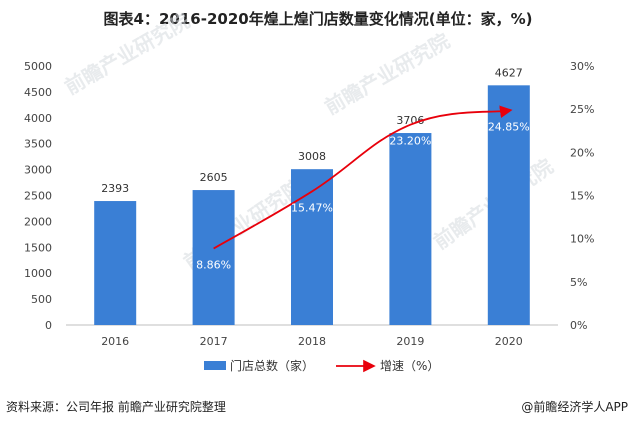 This screenshot has width=636, height=425. Describe the element at coordinates (38, 196) in the screenshot. I see `y-left-tick-label: 2500` at that location.